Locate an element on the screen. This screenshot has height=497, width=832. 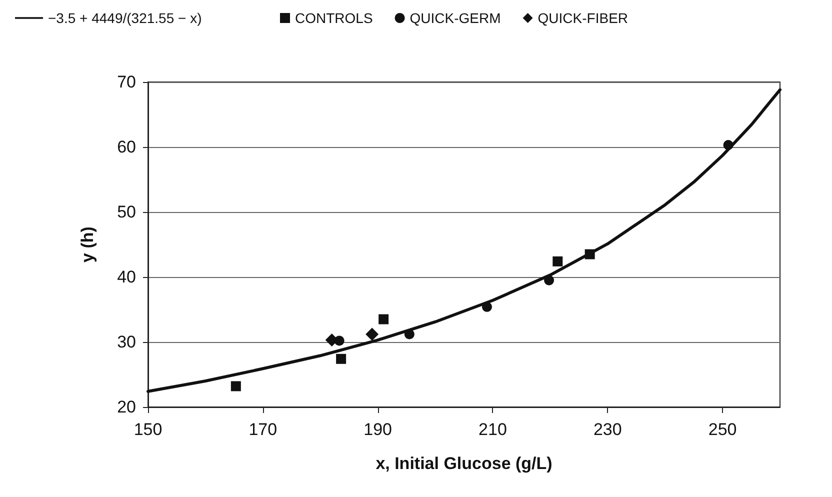
y-tick-label: 30 is located at coordinates (126, 342).